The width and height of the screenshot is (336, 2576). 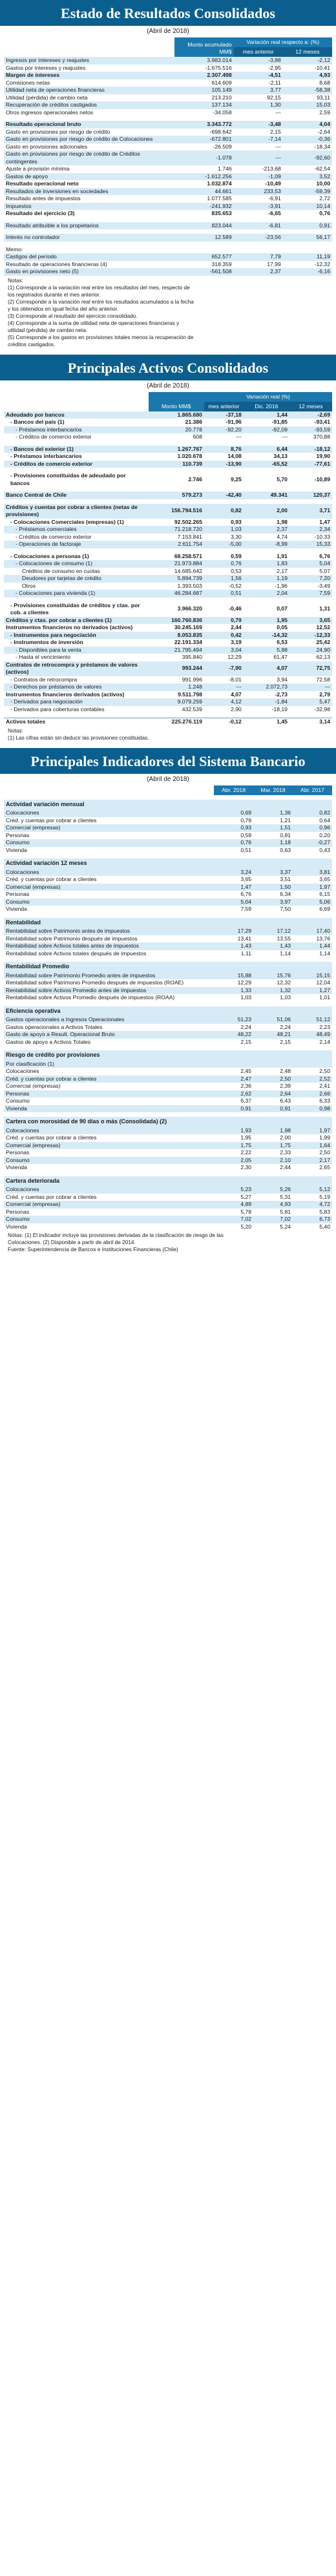 What do you see at coordinates (313, 813) in the screenshot?
I see `row-value: 0,82` at bounding box center [313, 813].